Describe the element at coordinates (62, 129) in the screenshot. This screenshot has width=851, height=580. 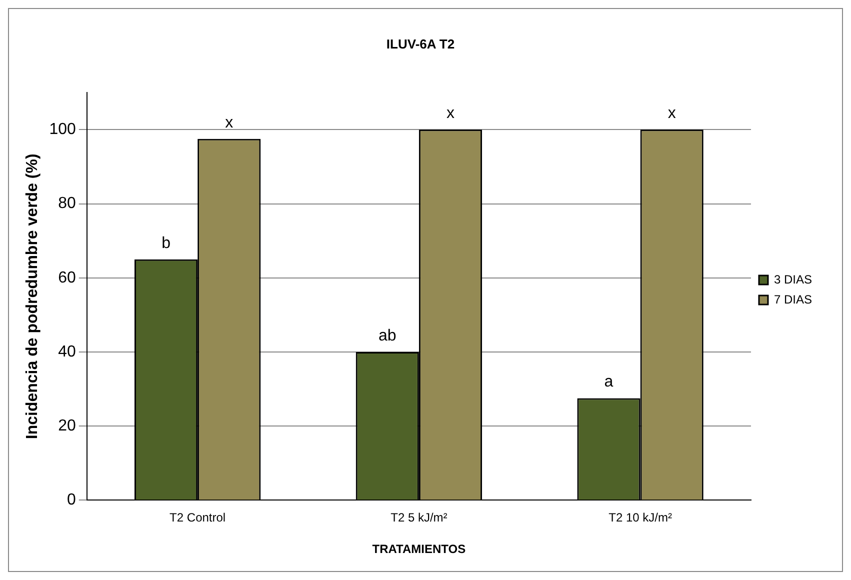
I see `y-tick-label: 100` at that location.